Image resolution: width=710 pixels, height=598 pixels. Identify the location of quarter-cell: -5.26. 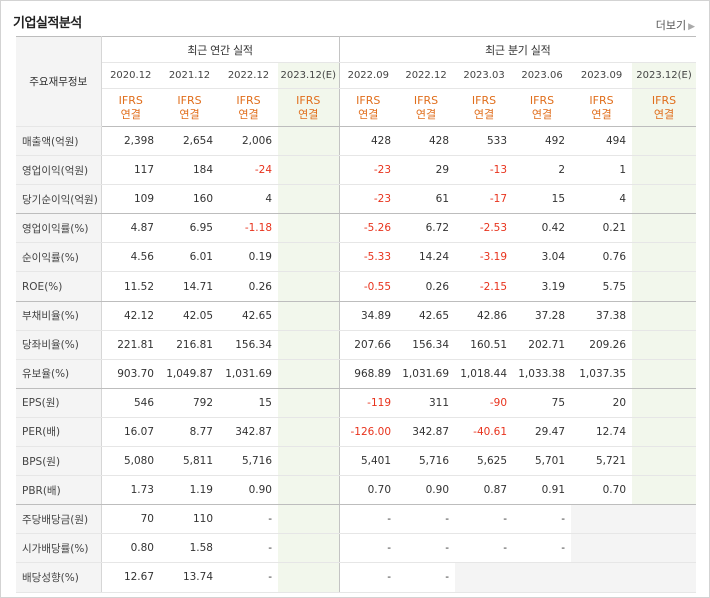
(368, 228).